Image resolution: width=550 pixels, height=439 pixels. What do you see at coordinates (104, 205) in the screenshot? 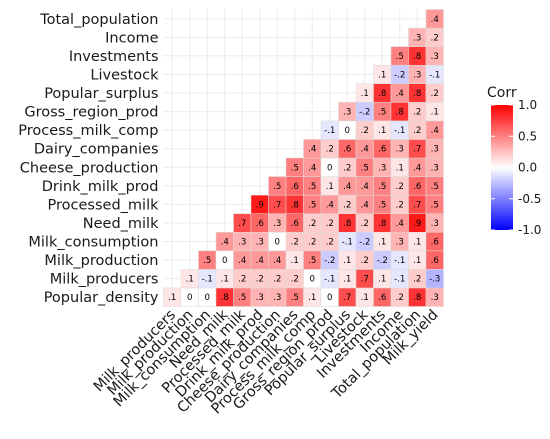
I see `y-tick-label: Processed_milk` at bounding box center [104, 205].